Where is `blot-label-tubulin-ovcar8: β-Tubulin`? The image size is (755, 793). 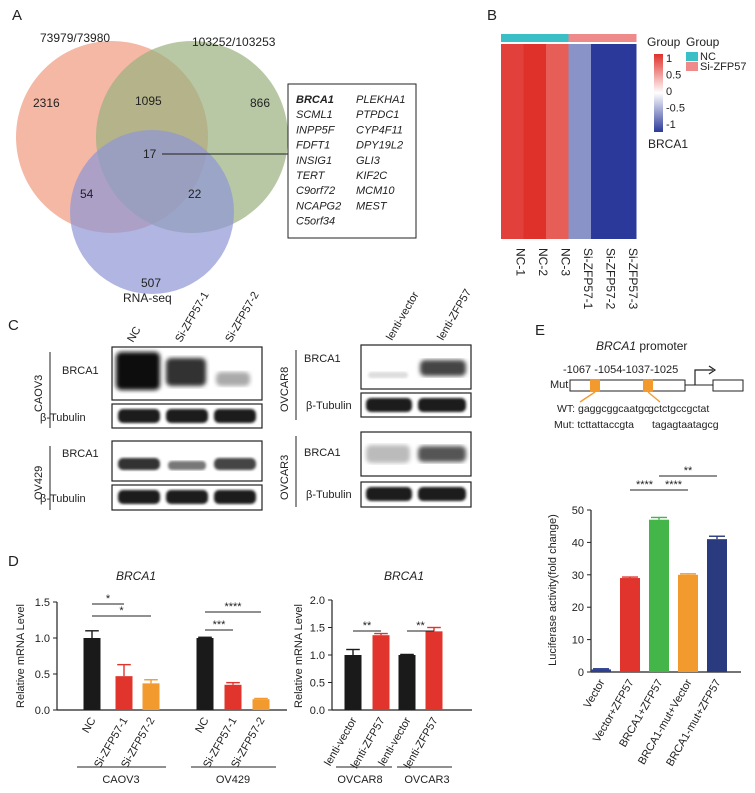 blot-label-tubulin-ovcar8: β-Tubulin is located at coordinates (329, 406).